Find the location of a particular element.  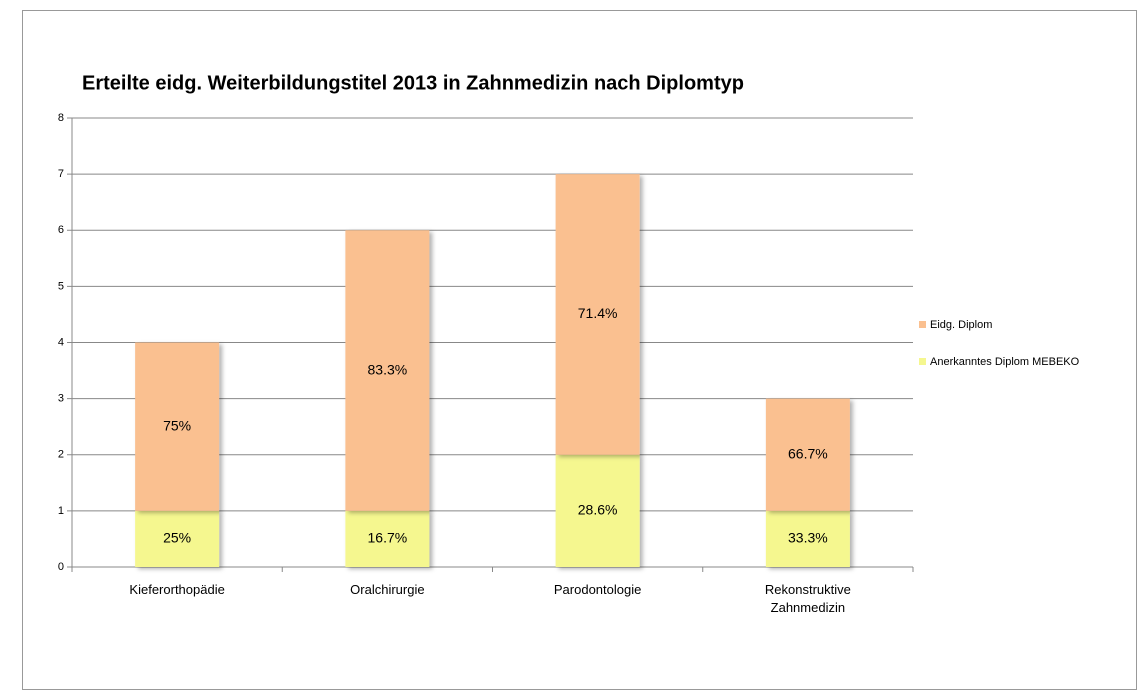

data-label: 16.7% is located at coordinates (388, 538).